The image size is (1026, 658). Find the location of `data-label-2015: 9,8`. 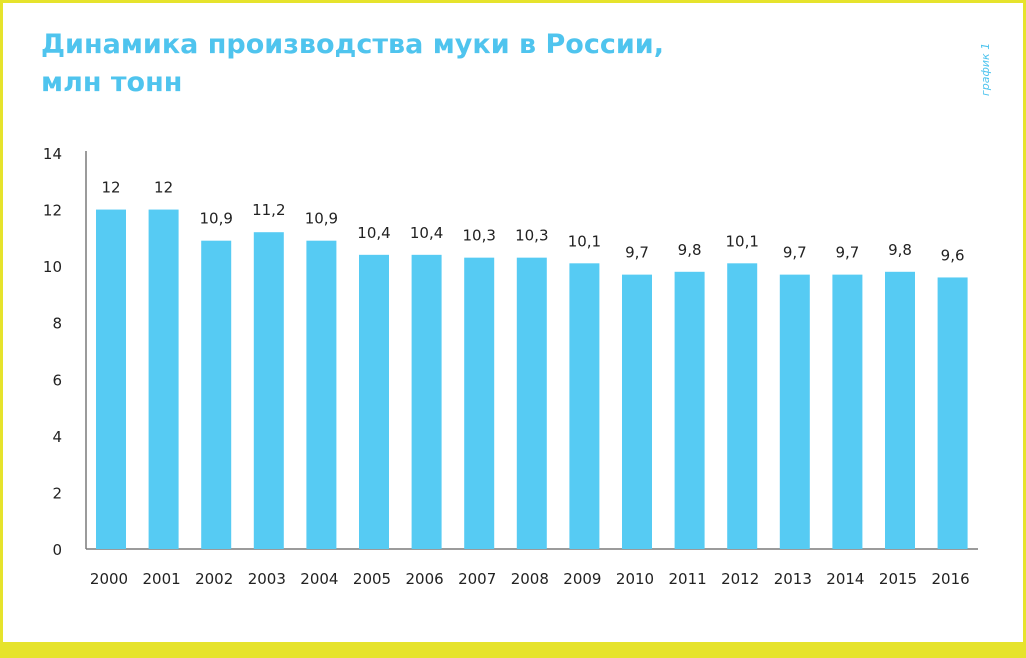

data-label-2015: 9,8 is located at coordinates (900, 250).